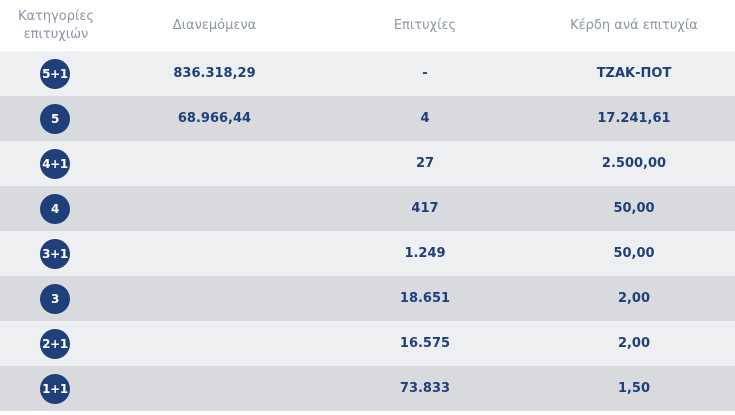  I want to click on category-badge: 5+1, so click(55, 74).